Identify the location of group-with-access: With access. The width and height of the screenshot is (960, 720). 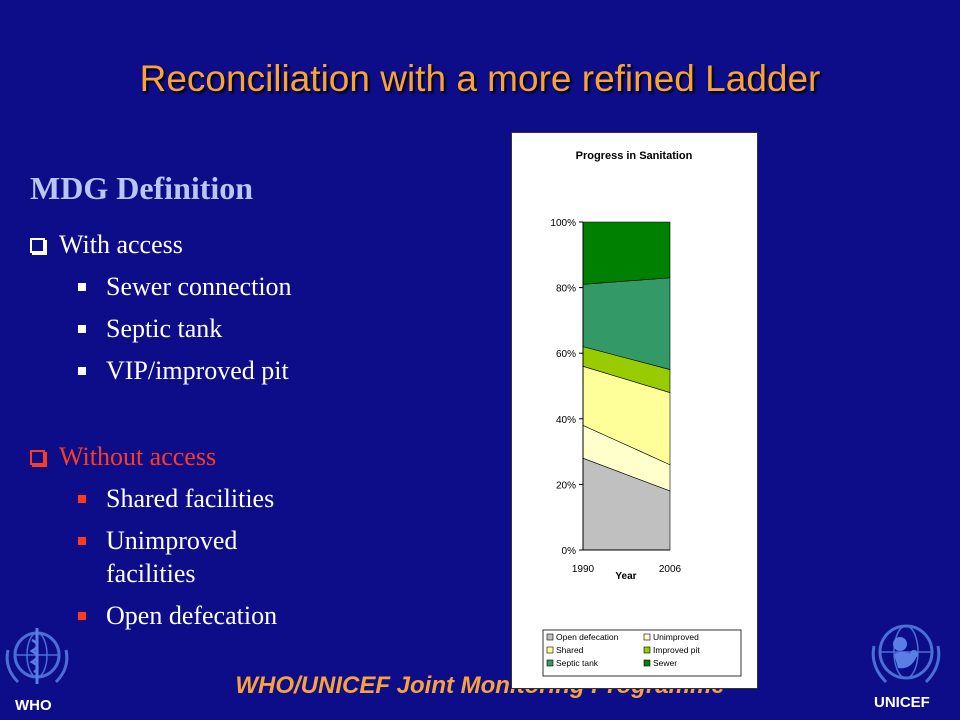
(106, 244).